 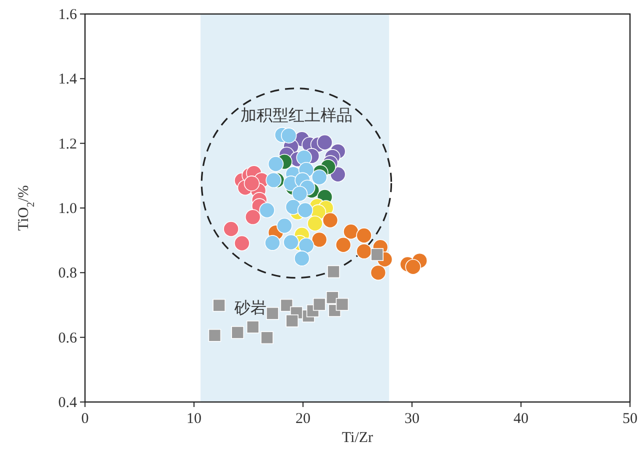 I want to click on y-tick-label: 1.4, so click(x=68, y=80).